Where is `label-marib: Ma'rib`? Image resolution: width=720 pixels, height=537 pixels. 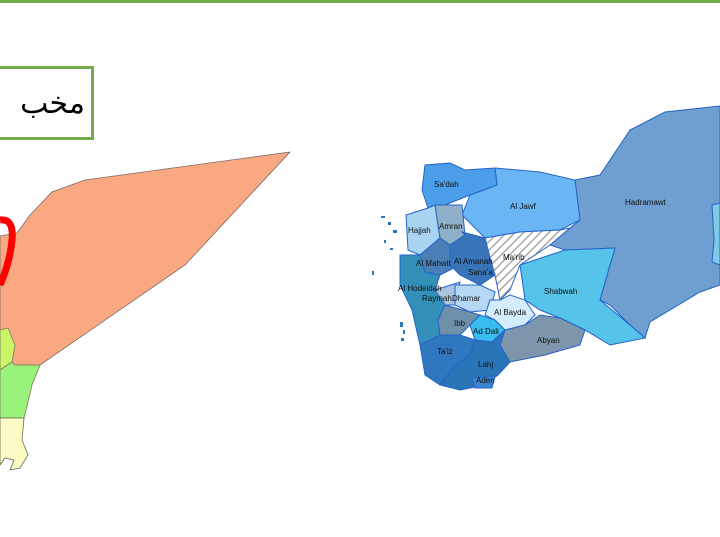 label-marib: Ma'rib is located at coordinates (514, 257).